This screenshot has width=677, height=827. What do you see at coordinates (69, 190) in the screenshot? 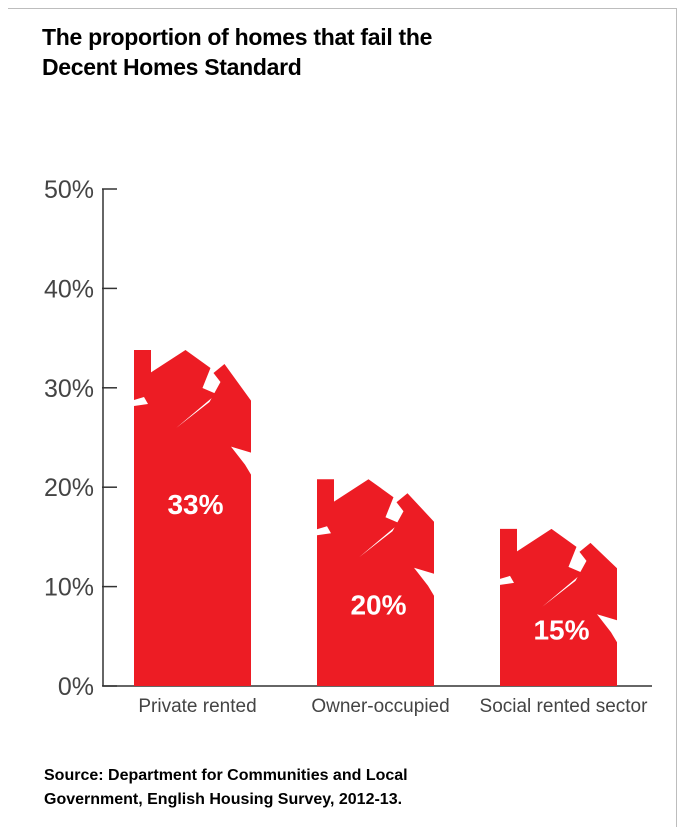
I see `y-tick-label: 50%` at bounding box center [69, 190].